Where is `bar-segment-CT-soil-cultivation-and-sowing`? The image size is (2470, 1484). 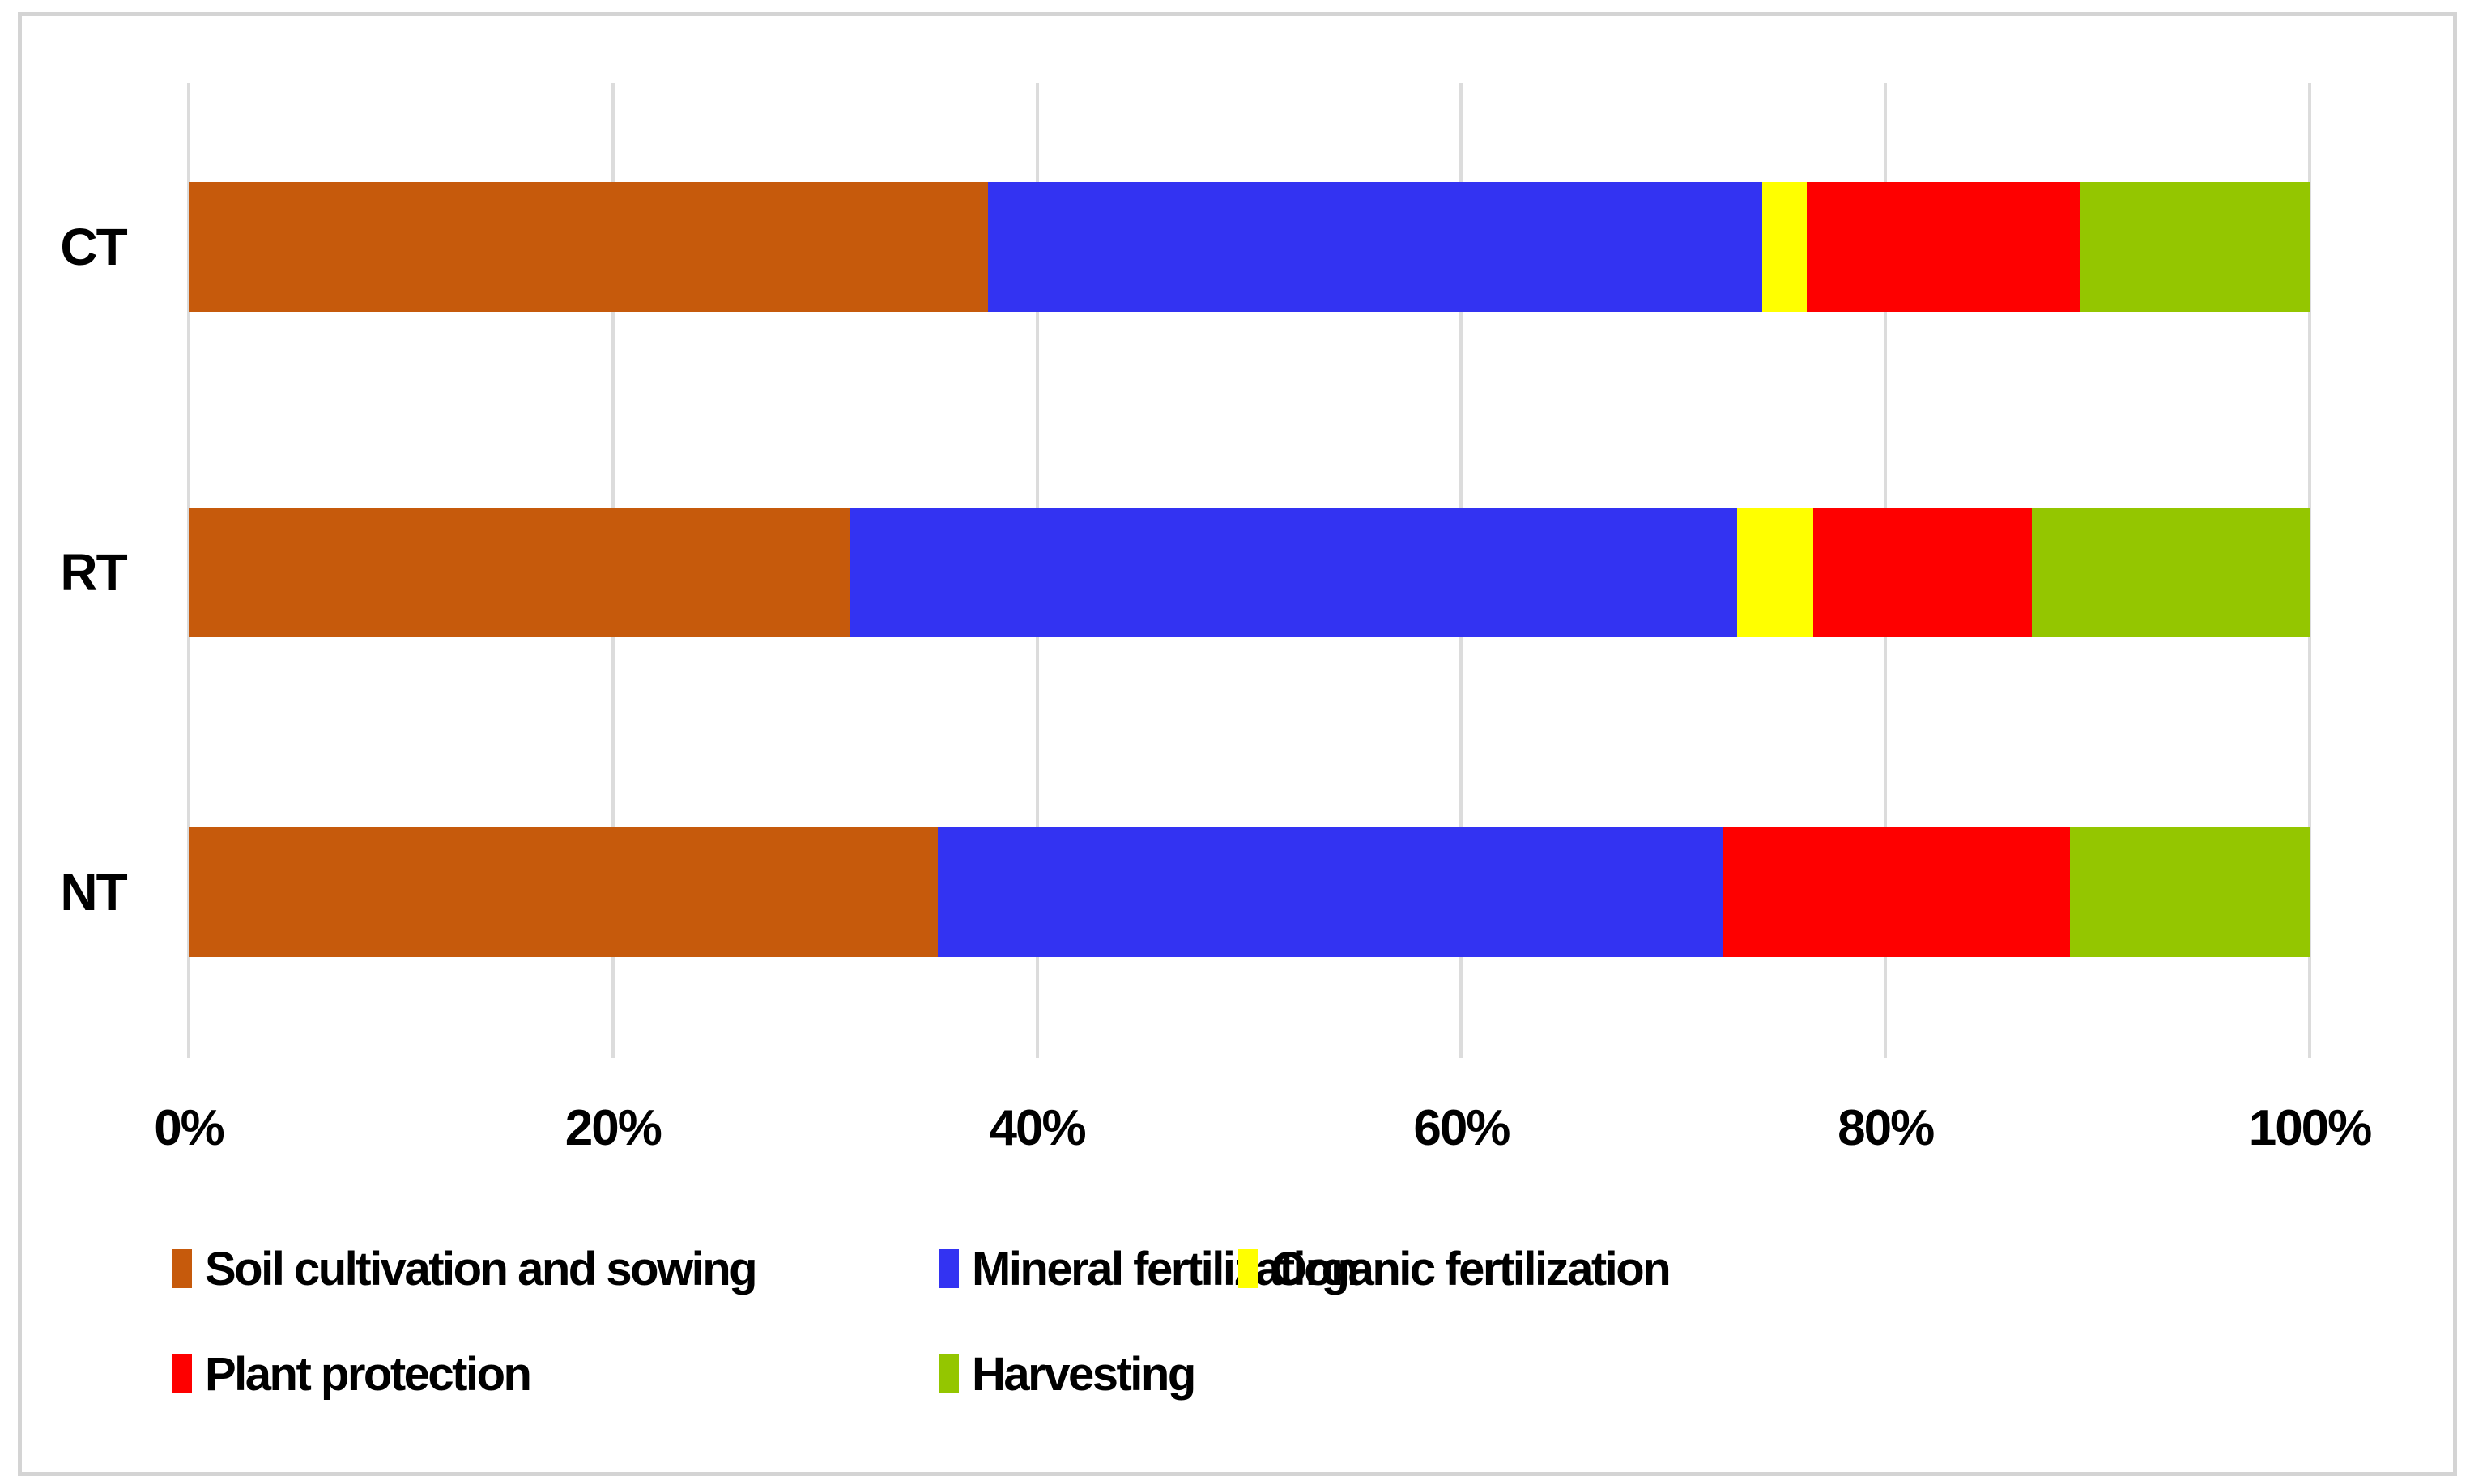 bar-segment-CT-soil-cultivation-and-sowing is located at coordinates (589, 247).